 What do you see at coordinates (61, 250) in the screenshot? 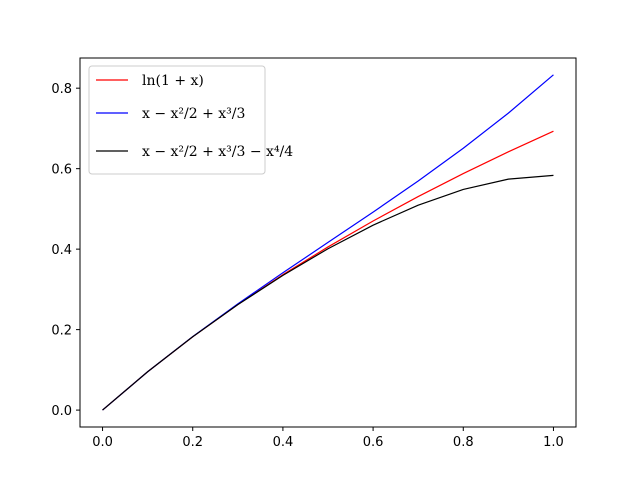
I see `y-tick-label-2: 0.4` at bounding box center [61, 250].